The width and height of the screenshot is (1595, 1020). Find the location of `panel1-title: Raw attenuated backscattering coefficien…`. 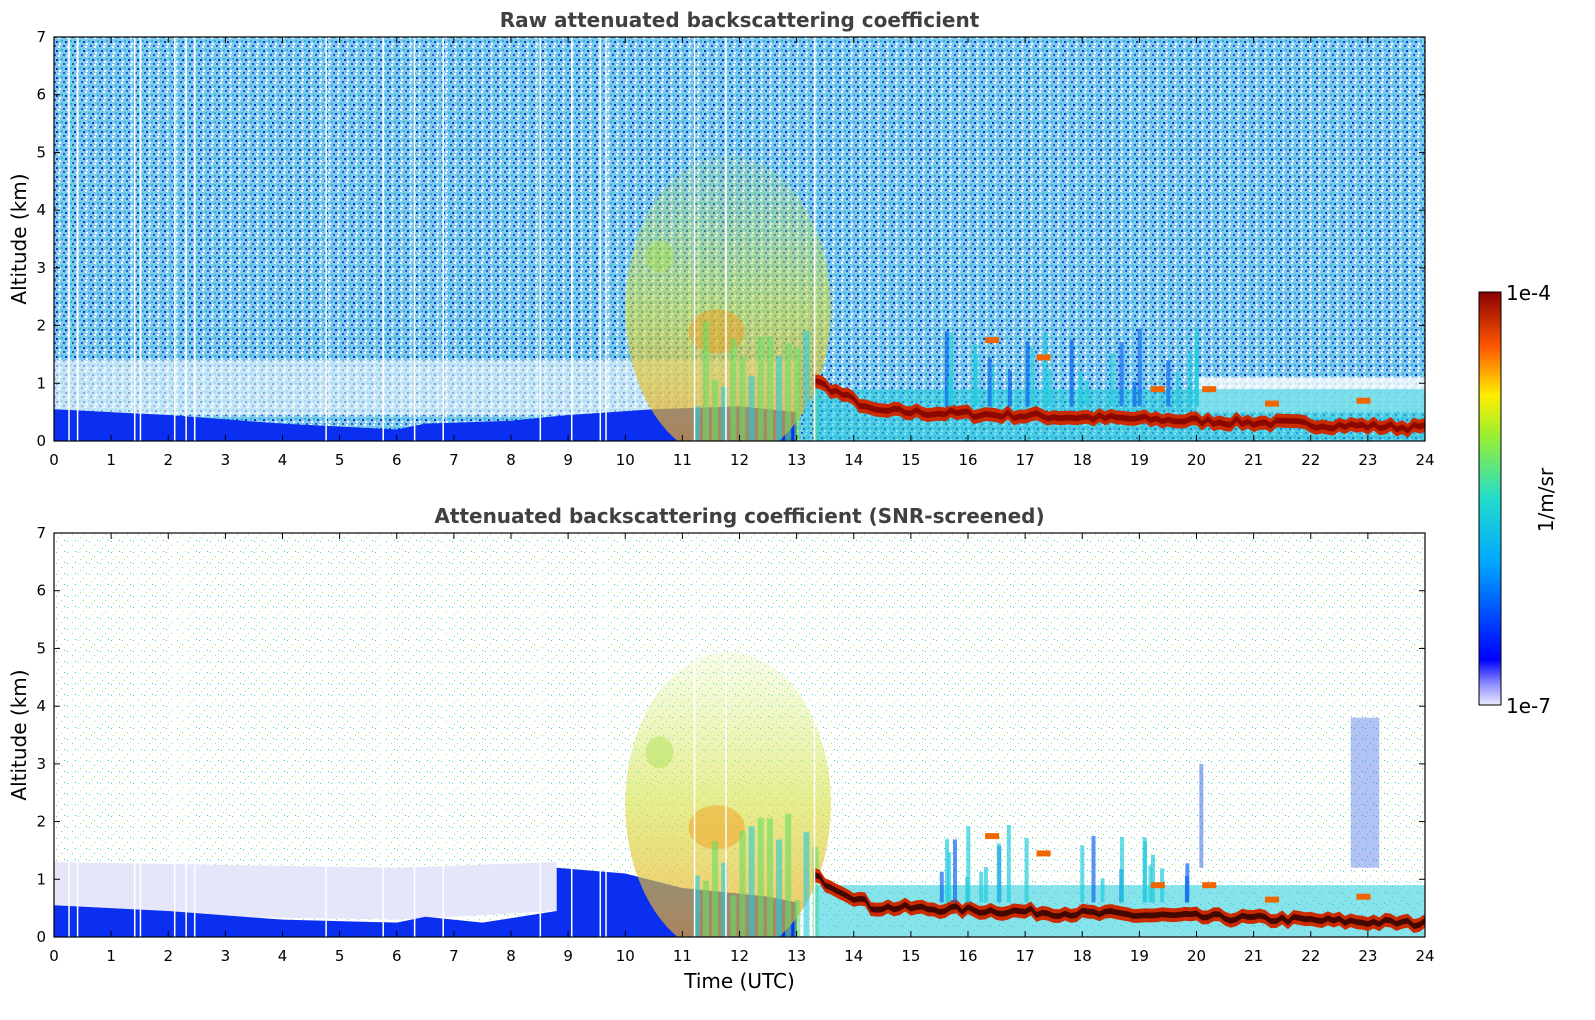

panel1-title: Raw attenuated backscattering coefficien… is located at coordinates (740, 20).